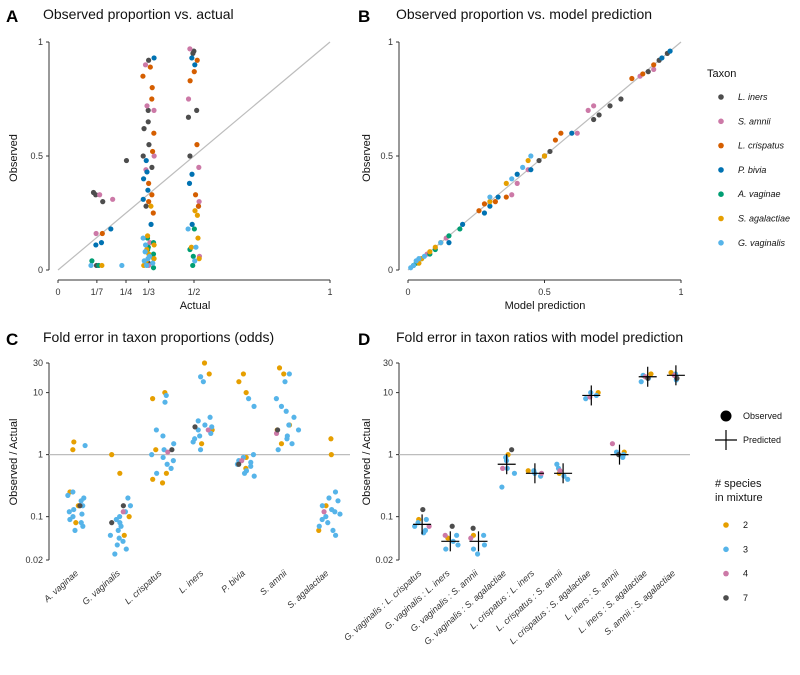 This screenshot has width=800, height=675. What do you see at coordinates (367, 158) in the screenshot?
I see `panel-b-ylabel: Observed` at bounding box center [367, 158].